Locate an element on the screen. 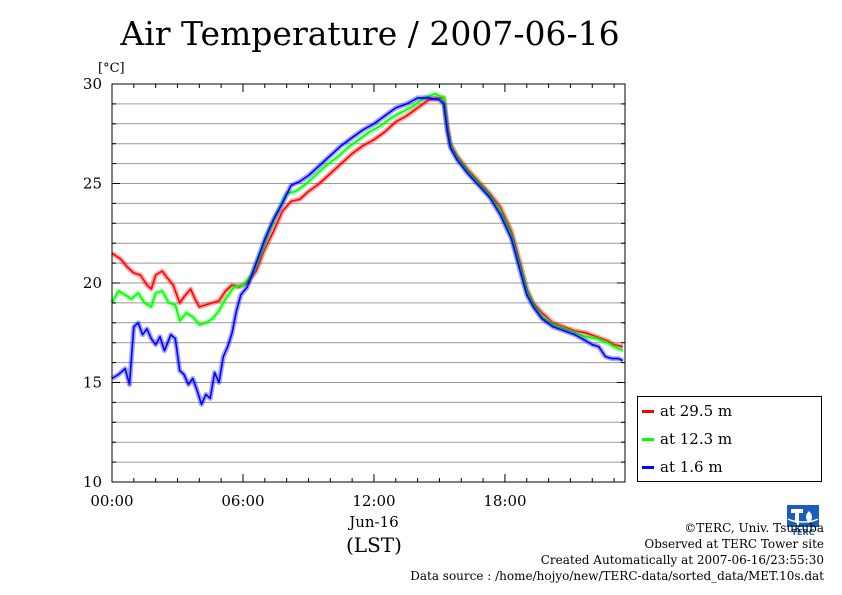  x-tick-label: 12:00 is located at coordinates (373, 501).